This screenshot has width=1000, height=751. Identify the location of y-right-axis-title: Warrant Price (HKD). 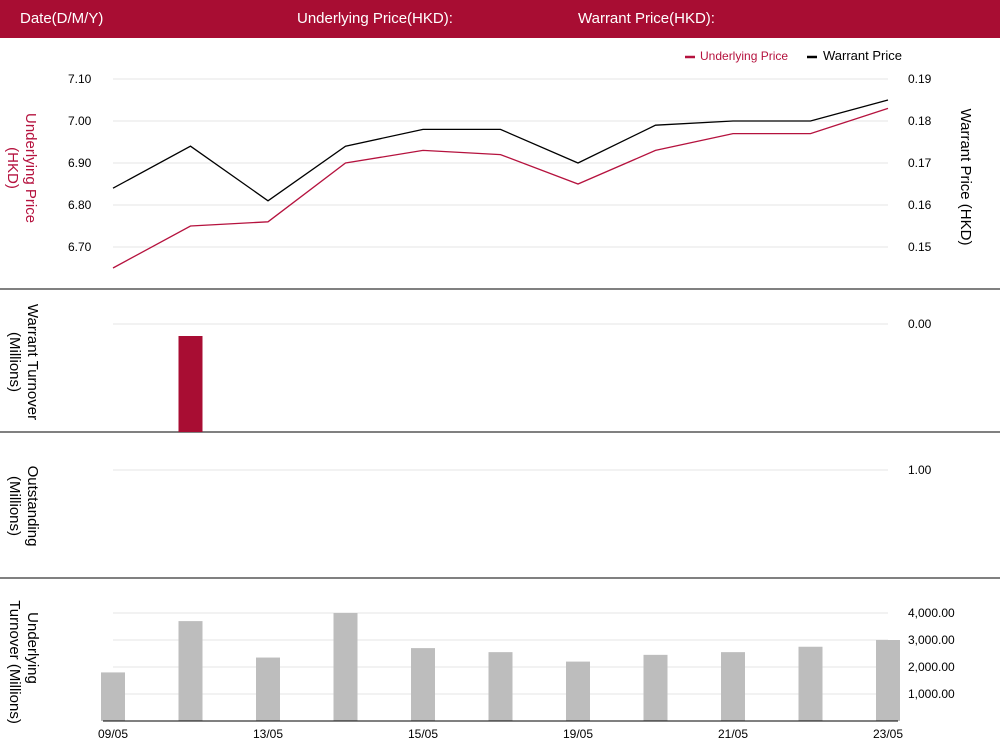
(965, 177).